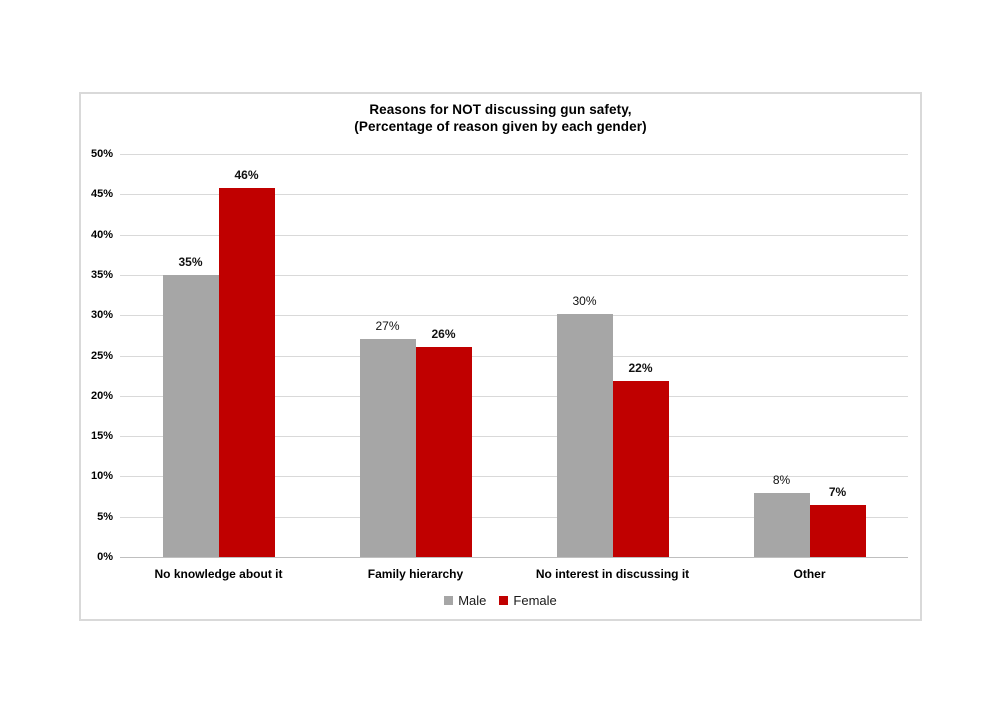 The width and height of the screenshot is (1000, 714). What do you see at coordinates (415, 574) in the screenshot?
I see `category-label: Family hierarchy` at bounding box center [415, 574].